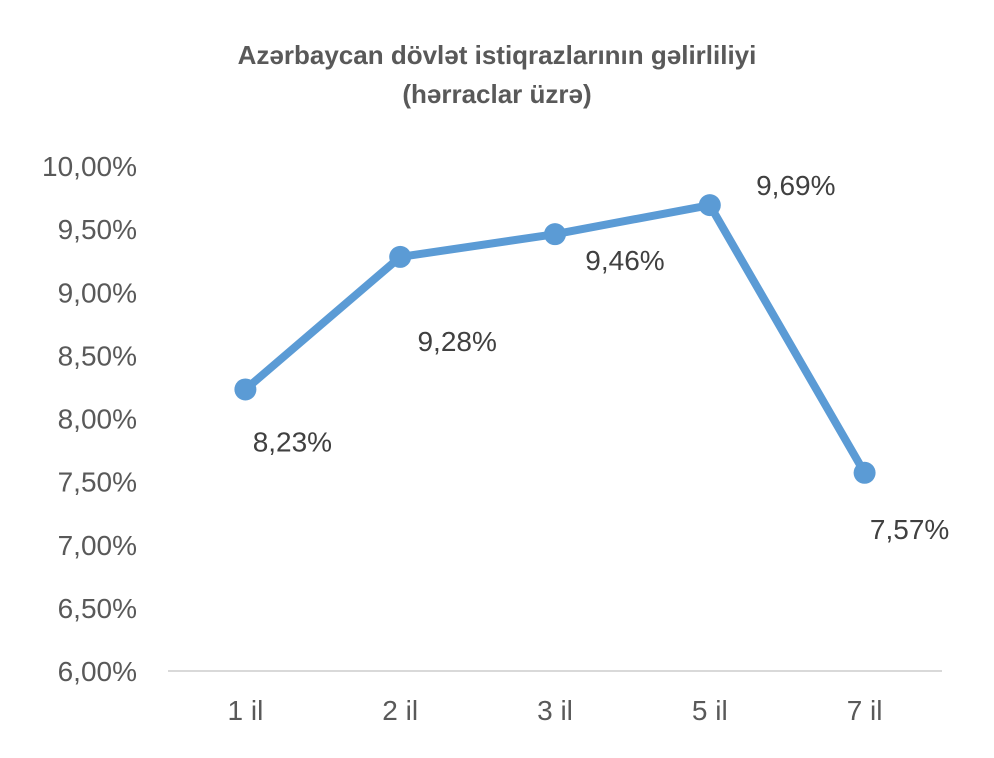  I want to click on y-tick-label: 8,50%, so click(97, 355).